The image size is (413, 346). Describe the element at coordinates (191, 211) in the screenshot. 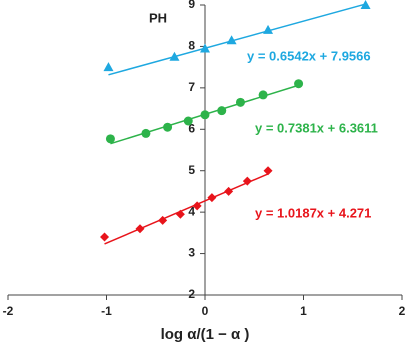

I see `y-tick-label: 4` at that location.